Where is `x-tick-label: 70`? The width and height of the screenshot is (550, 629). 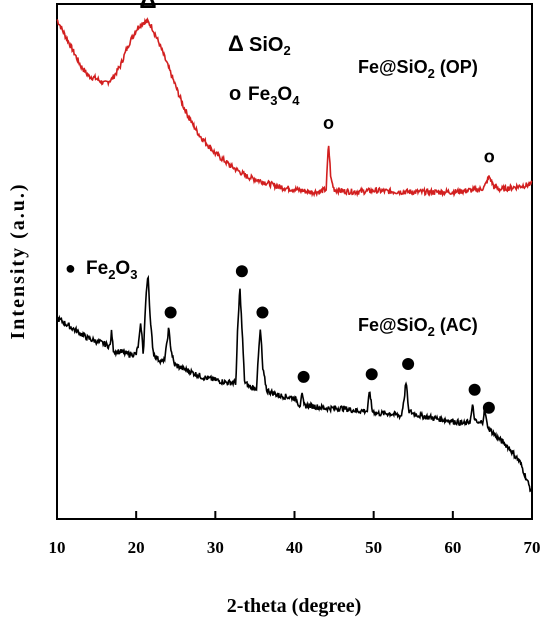
x-tick-label: 70 is located at coordinates (532, 547).